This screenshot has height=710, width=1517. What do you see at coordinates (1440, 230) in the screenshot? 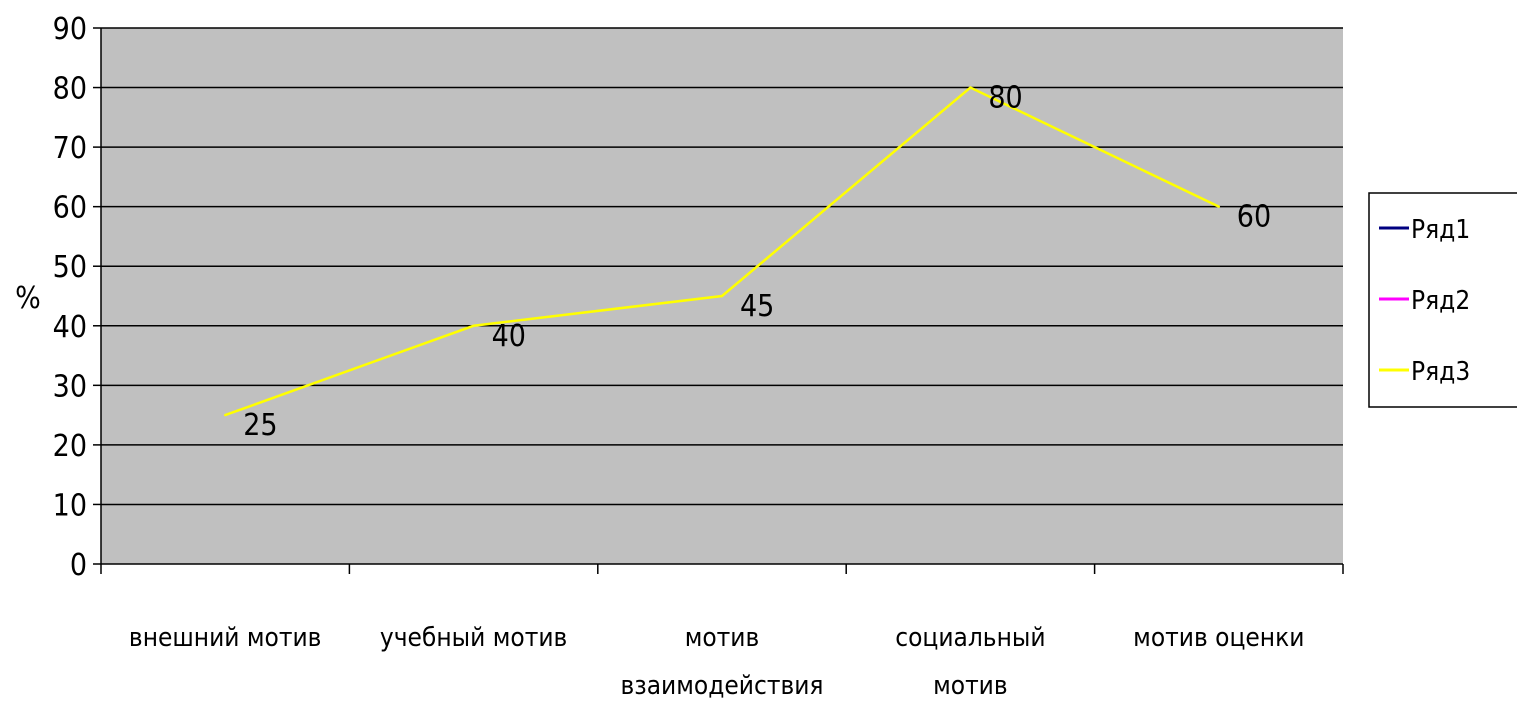
I see `legend-label: Ряд1` at bounding box center [1440, 230].